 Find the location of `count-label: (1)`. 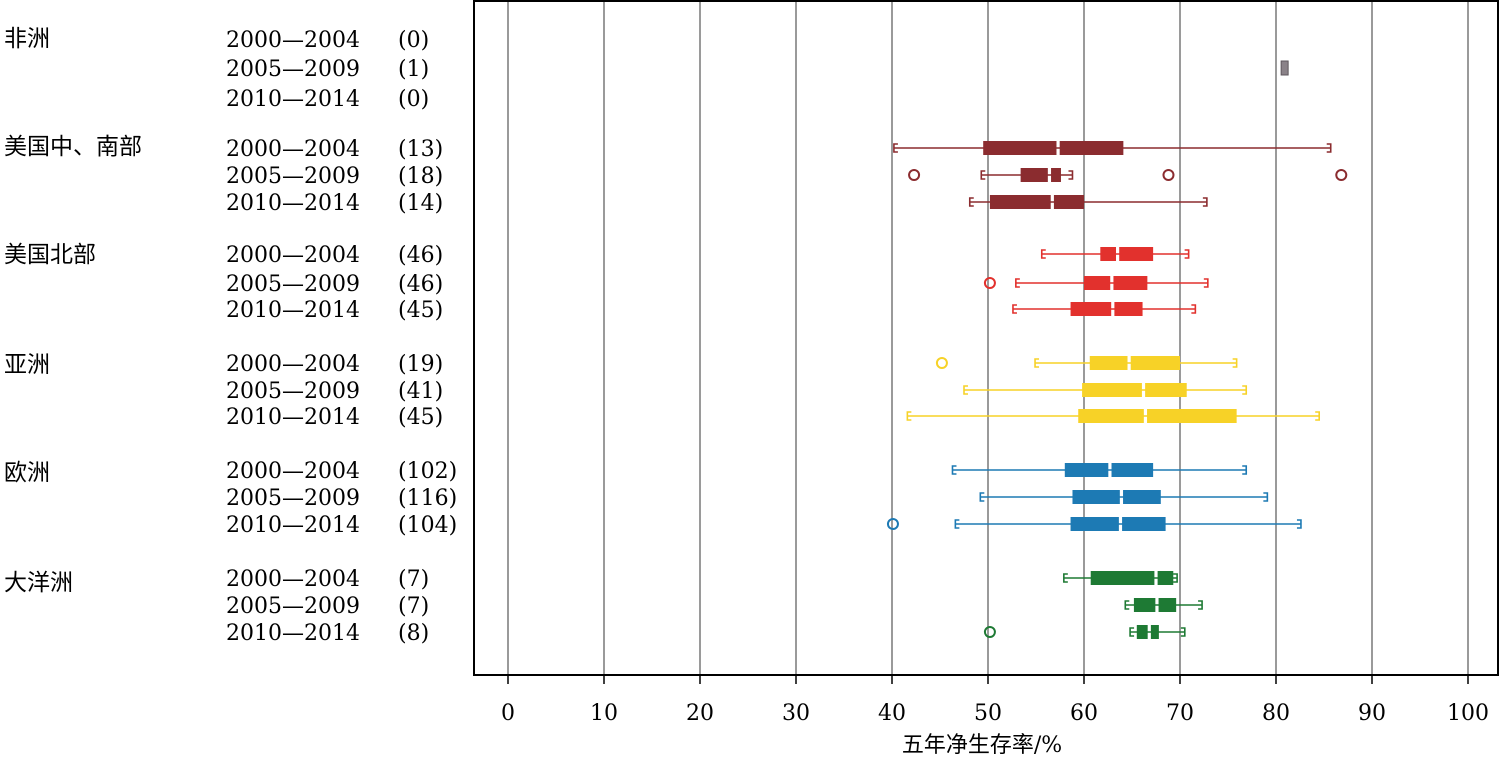

count-label: (1) is located at coordinates (413, 69).